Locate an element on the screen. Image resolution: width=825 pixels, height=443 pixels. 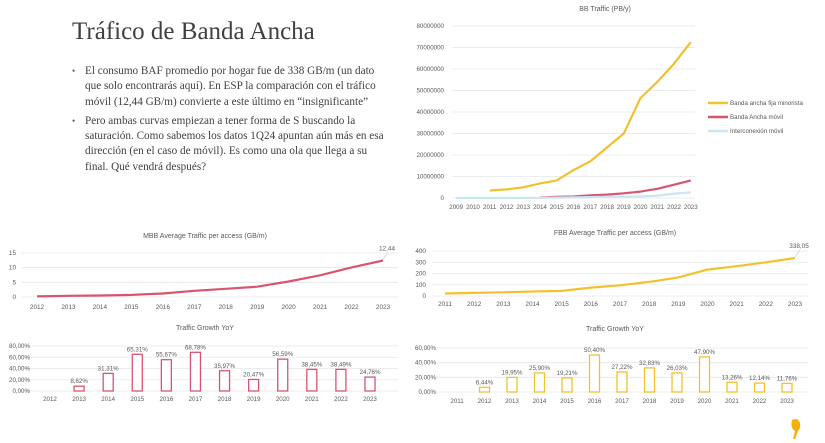
y-tick-label: 10000000 is located at coordinates (430, 177).